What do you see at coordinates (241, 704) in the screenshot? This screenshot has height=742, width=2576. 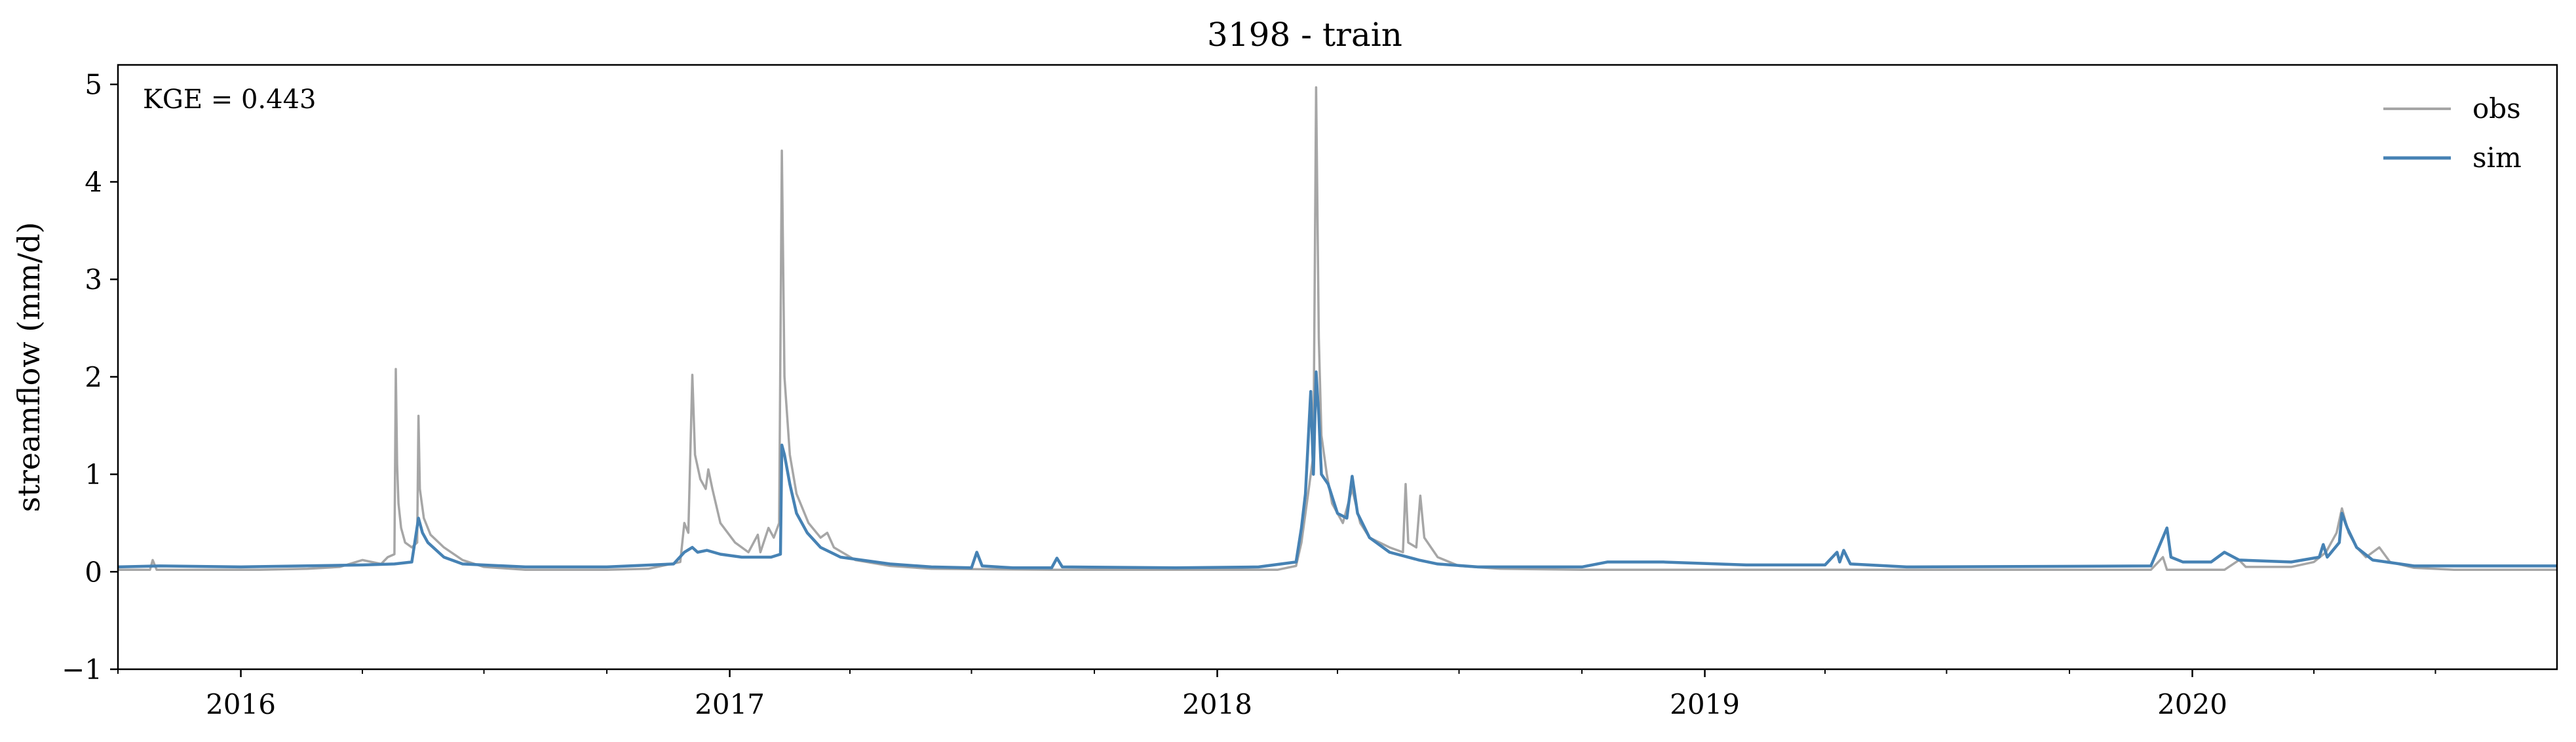 I see `x-tick-label: 2016` at bounding box center [241, 704].